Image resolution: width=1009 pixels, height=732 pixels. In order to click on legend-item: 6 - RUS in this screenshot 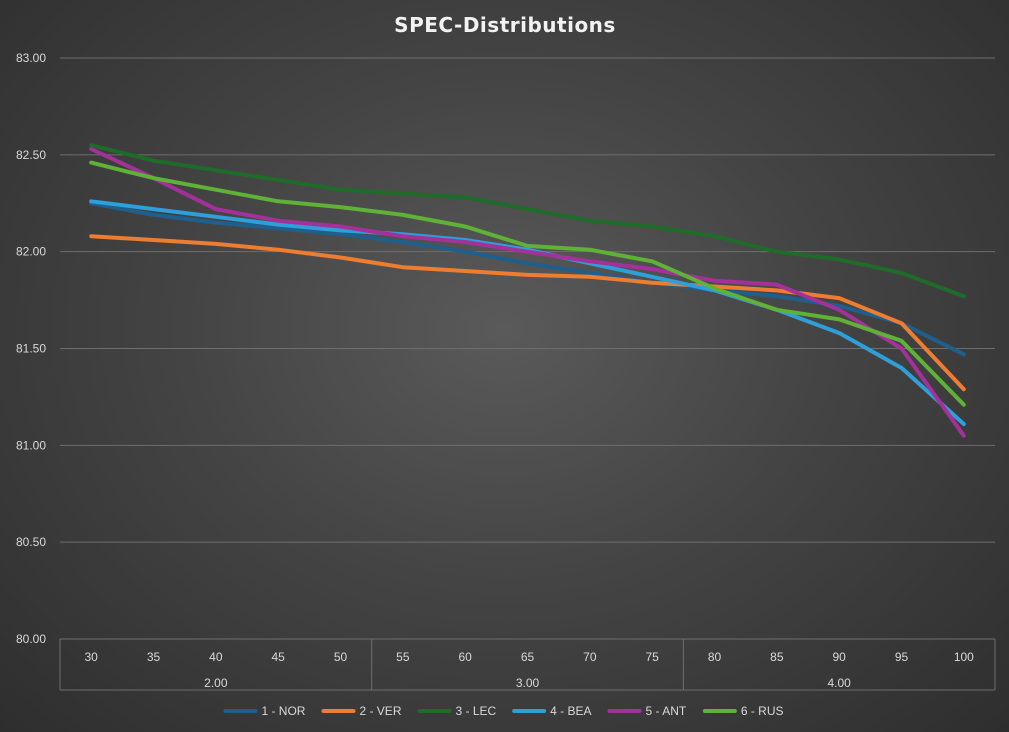, I will do `click(743, 711)`.